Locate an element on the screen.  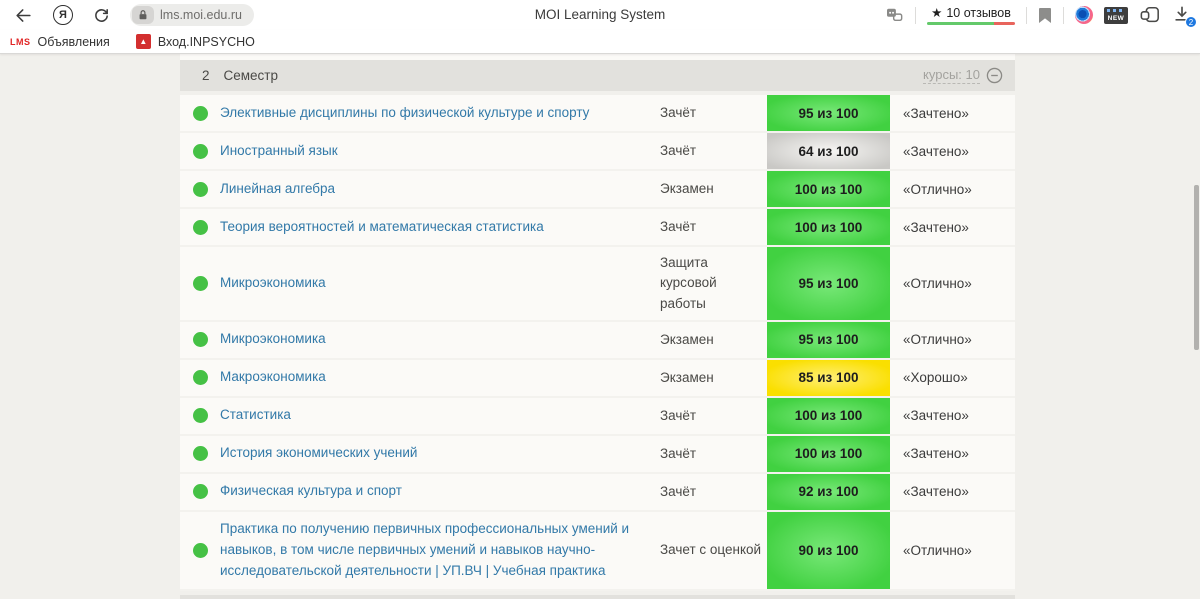
bookmark-label: Вход.INPSYCHO is located at coordinates (206, 41).